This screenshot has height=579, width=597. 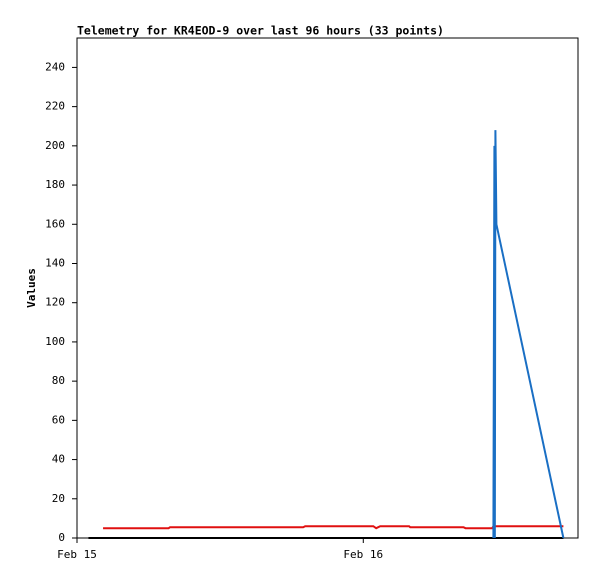 What do you see at coordinates (55, 341) in the screenshot?
I see `y-tick-label: 100` at bounding box center [55, 341].